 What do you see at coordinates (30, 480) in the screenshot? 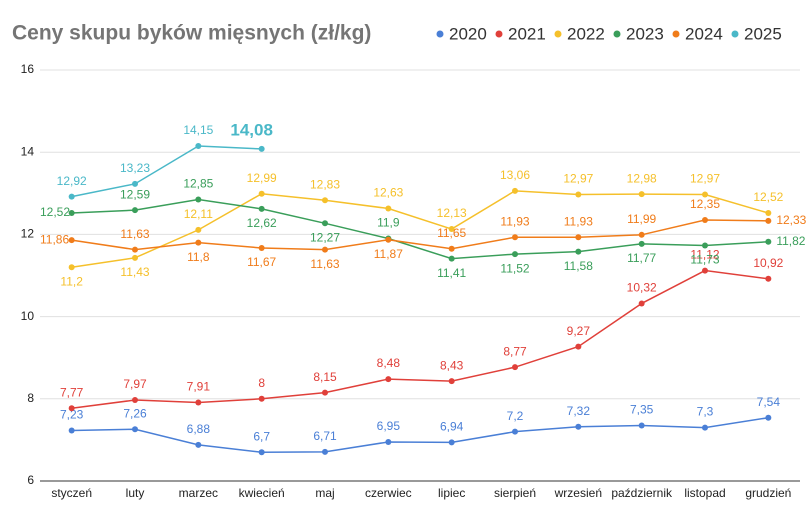
I see `y-tick-label: 6` at bounding box center [30, 480].